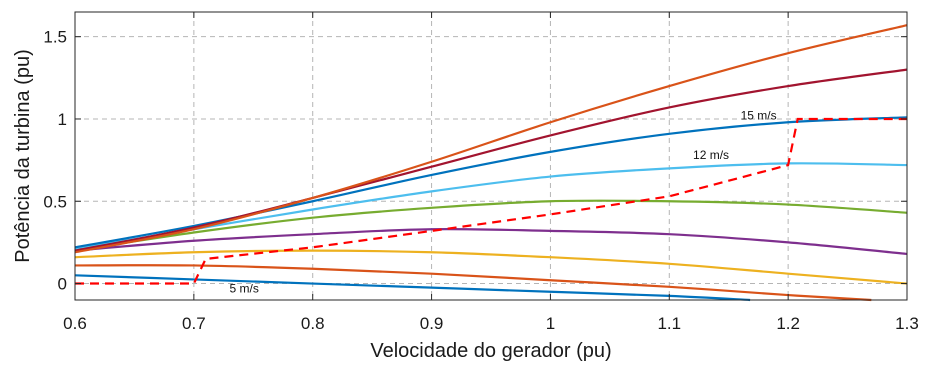 This screenshot has width=925, height=367. Describe the element at coordinates (62, 284) in the screenshot. I see `y-tick-label: 0` at that location.